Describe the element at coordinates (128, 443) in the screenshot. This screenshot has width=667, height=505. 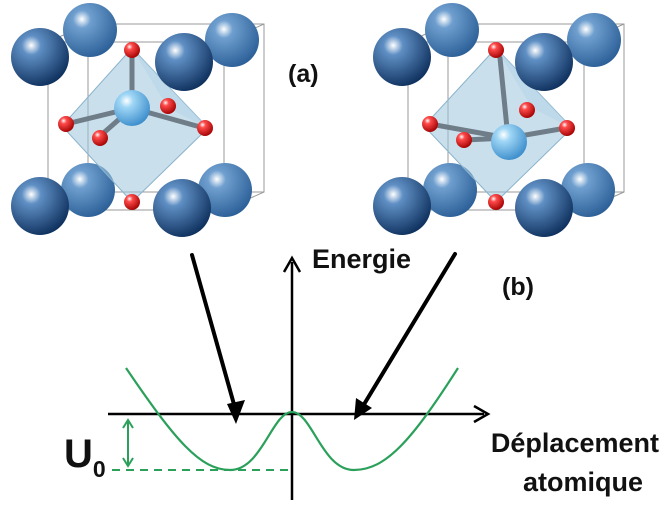
I see `barrier-height-arrow` at that location.